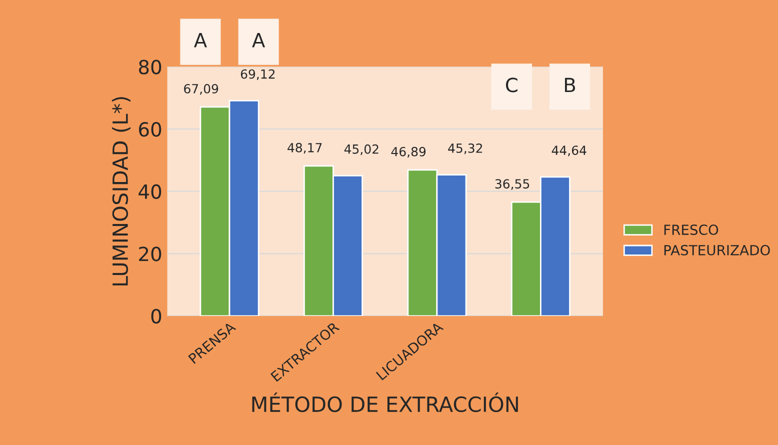 The height and width of the screenshot is (445, 778). What do you see at coordinates (570, 85) in the screenshot?
I see `annotation: B` at bounding box center [570, 85].